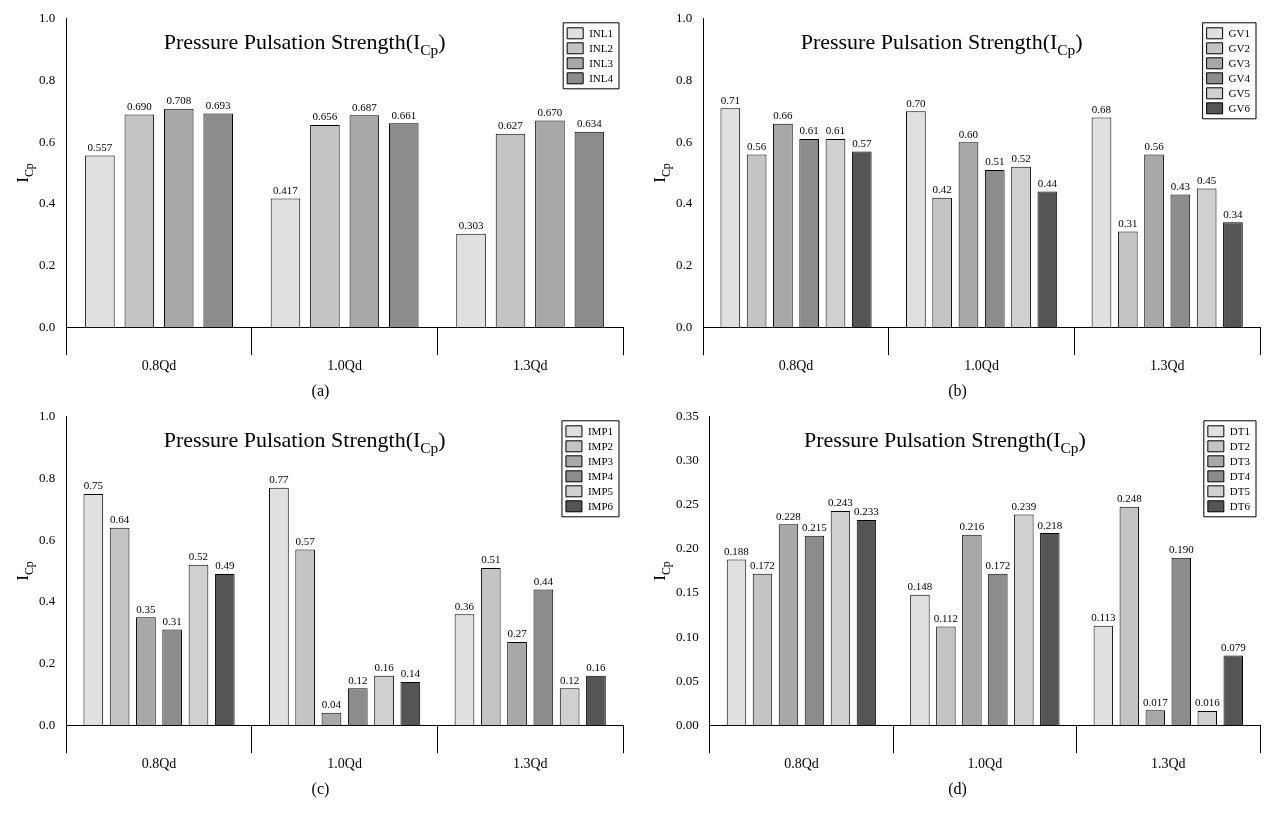 The image size is (1277, 826). Describe the element at coordinates (684, 18) in the screenshot. I see `y-tick-label: 1.0` at that location.